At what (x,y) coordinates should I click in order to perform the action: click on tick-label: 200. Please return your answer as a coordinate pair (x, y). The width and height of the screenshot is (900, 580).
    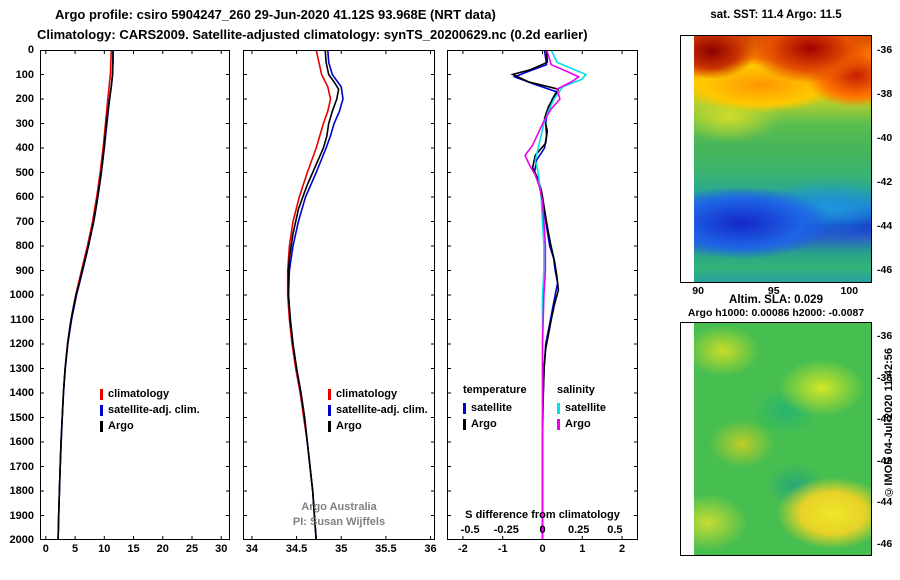
    Looking at the image, I should click on (24, 99).